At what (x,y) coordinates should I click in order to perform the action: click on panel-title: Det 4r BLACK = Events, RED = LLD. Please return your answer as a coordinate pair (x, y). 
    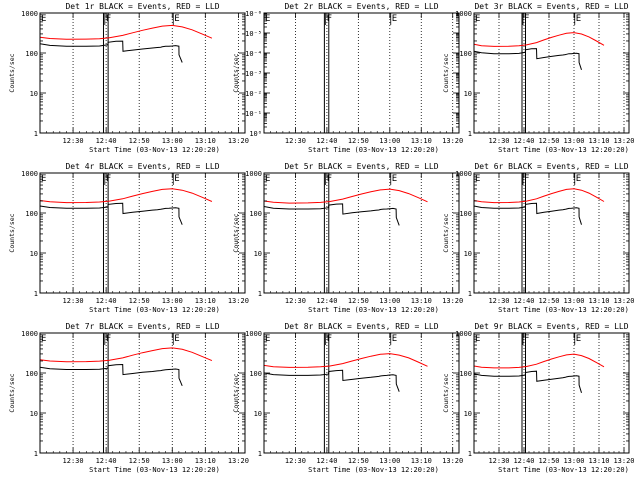
    Looking at the image, I should click on (142, 166).